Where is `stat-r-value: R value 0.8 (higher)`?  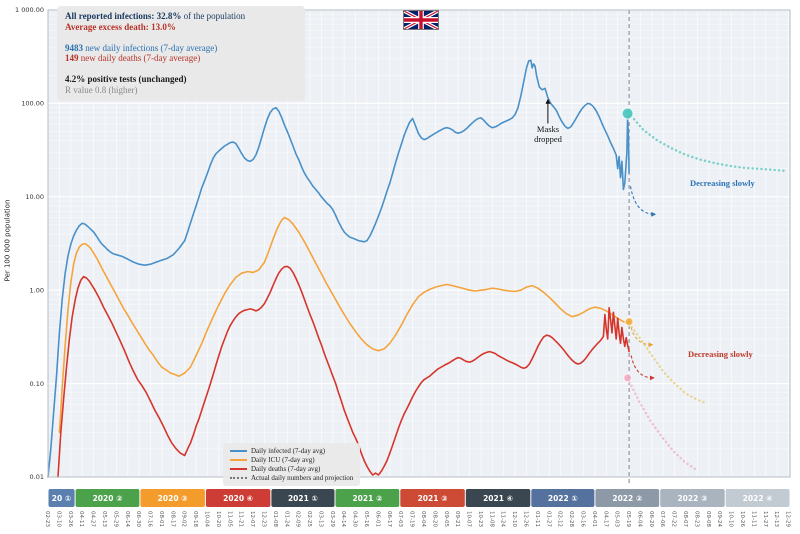
stat-r-value: R value 0.8 (higher) is located at coordinates (101, 89).